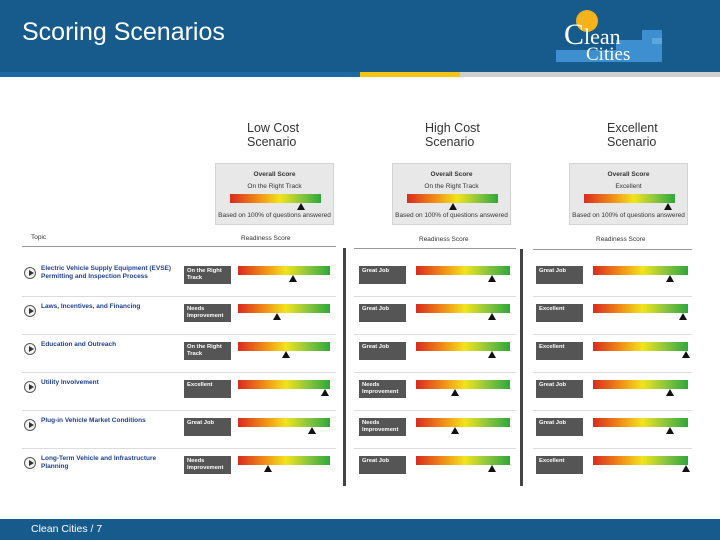 Image resolution: width=720 pixels, height=540 pixels. What do you see at coordinates (621, 239) in the screenshot?
I see `readiness-header-excellent: Readiness Score` at bounding box center [621, 239].